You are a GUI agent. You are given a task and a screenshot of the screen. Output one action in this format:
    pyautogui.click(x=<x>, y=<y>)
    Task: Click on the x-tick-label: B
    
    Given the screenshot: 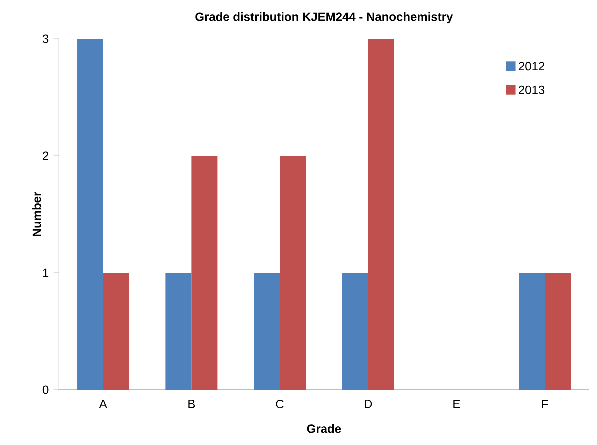 What is the action you would take?
    pyautogui.click(x=192, y=404)
    